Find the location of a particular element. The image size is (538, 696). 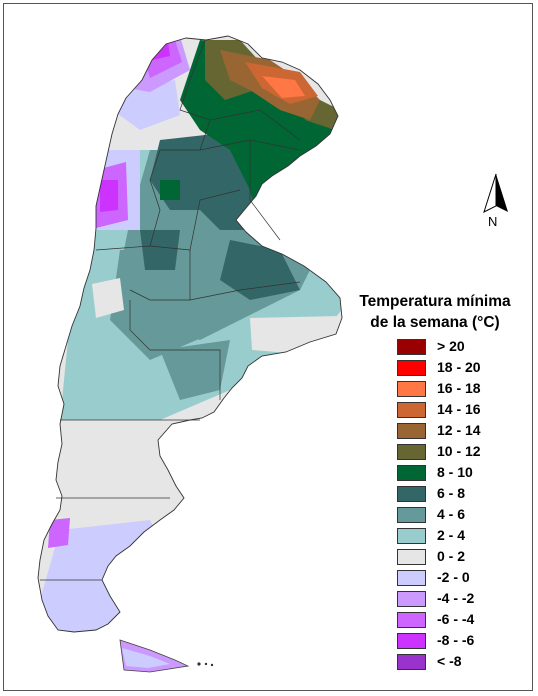

legend-title-line1: Temperatura mínima is located at coordinates (435, 301).